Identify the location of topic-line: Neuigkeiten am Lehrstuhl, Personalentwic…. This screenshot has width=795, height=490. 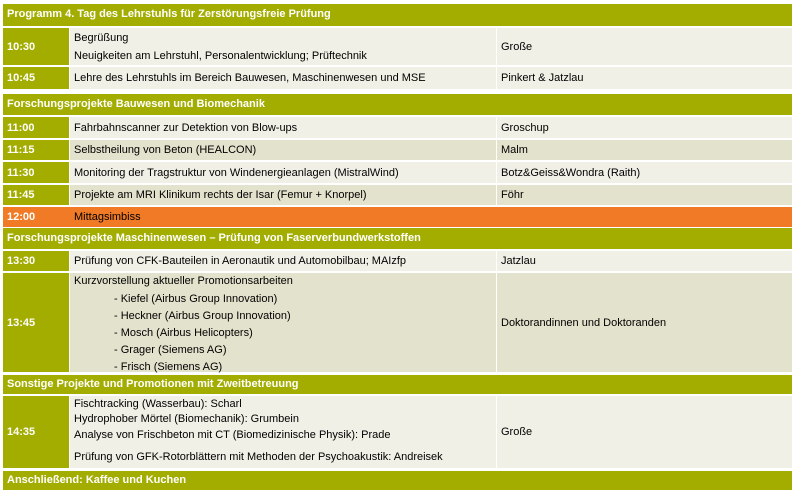
(220, 56).